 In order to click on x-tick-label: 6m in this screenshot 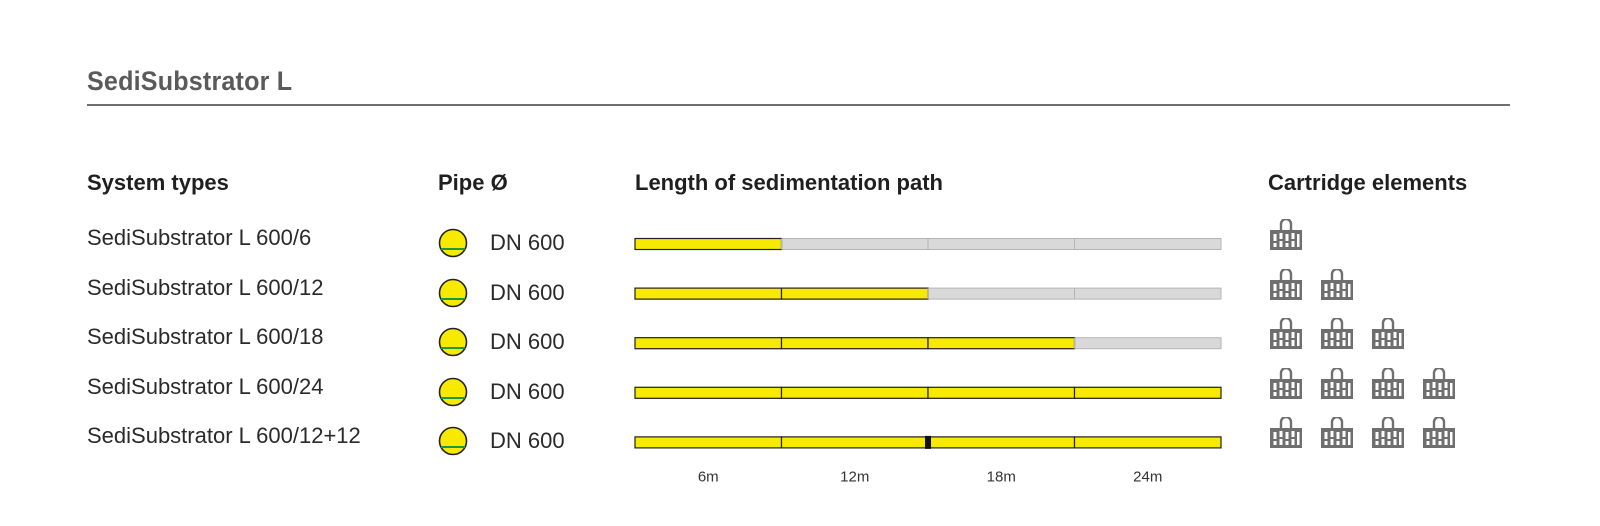, I will do `click(708, 476)`.